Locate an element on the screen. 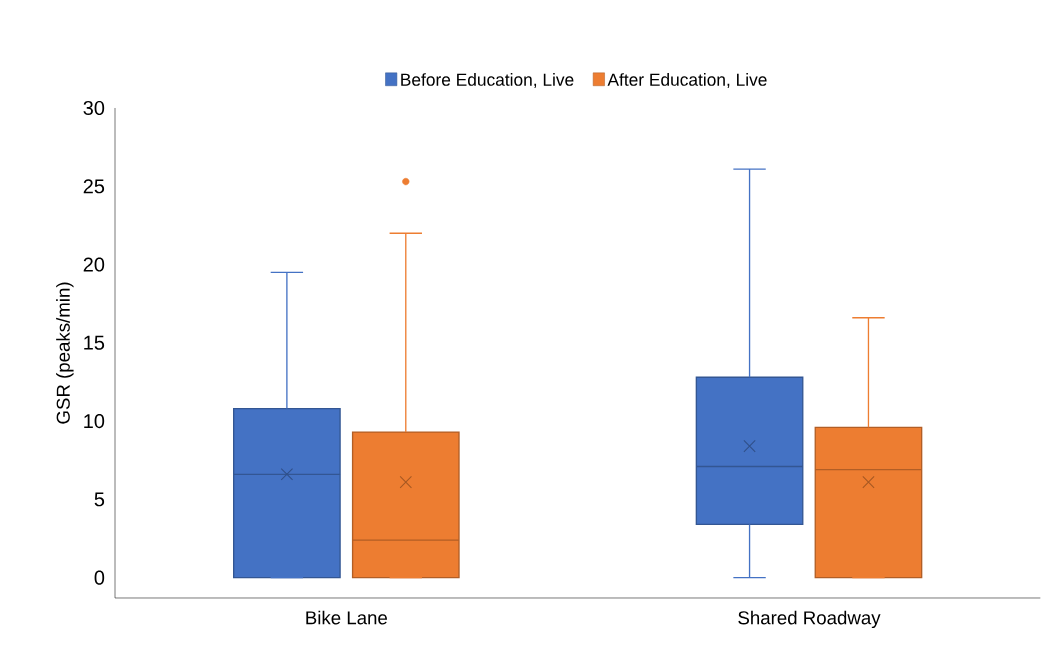 This screenshot has height=656, width=1048. y-tick-label: 0 is located at coordinates (99, 577).